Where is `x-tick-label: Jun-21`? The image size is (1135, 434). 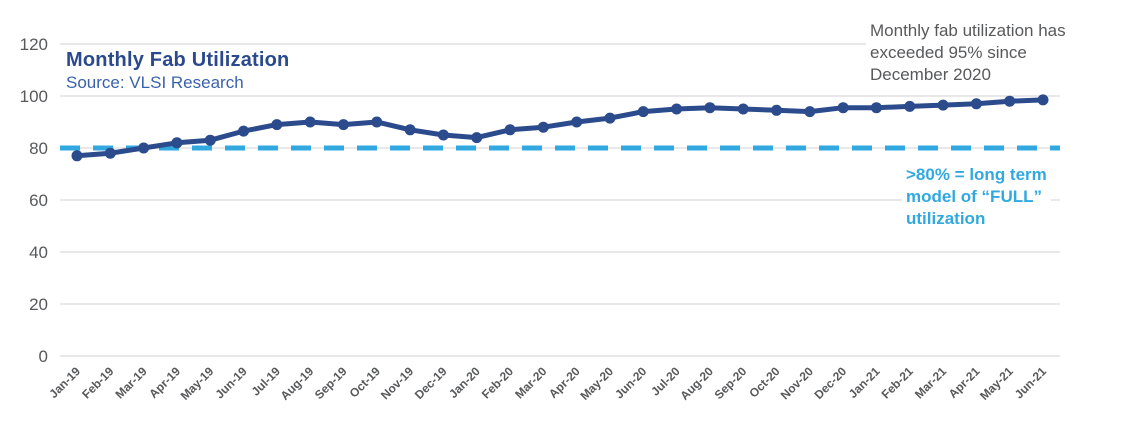 x-tick-label: Jun-21 is located at coordinates (1030, 382).